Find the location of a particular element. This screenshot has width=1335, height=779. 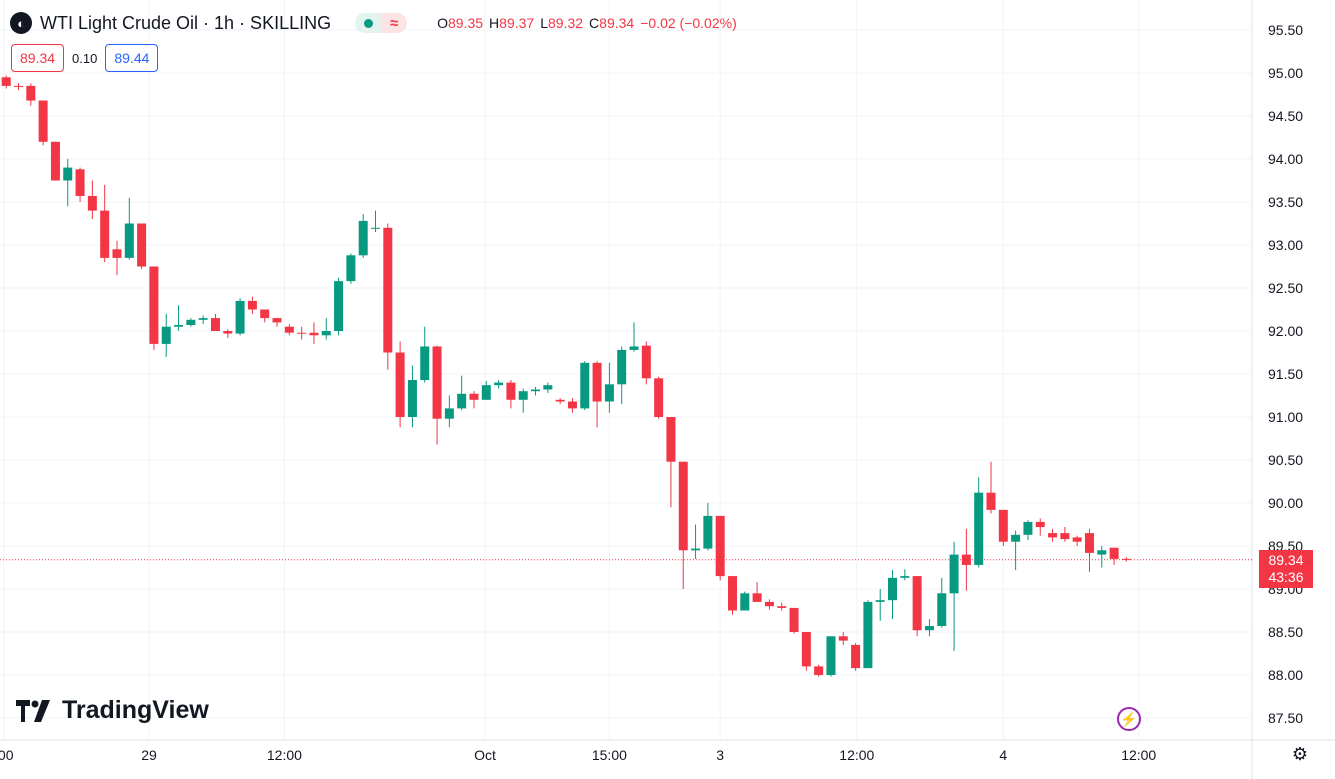

price-tick-label: 93.50 is located at coordinates (1285, 202).